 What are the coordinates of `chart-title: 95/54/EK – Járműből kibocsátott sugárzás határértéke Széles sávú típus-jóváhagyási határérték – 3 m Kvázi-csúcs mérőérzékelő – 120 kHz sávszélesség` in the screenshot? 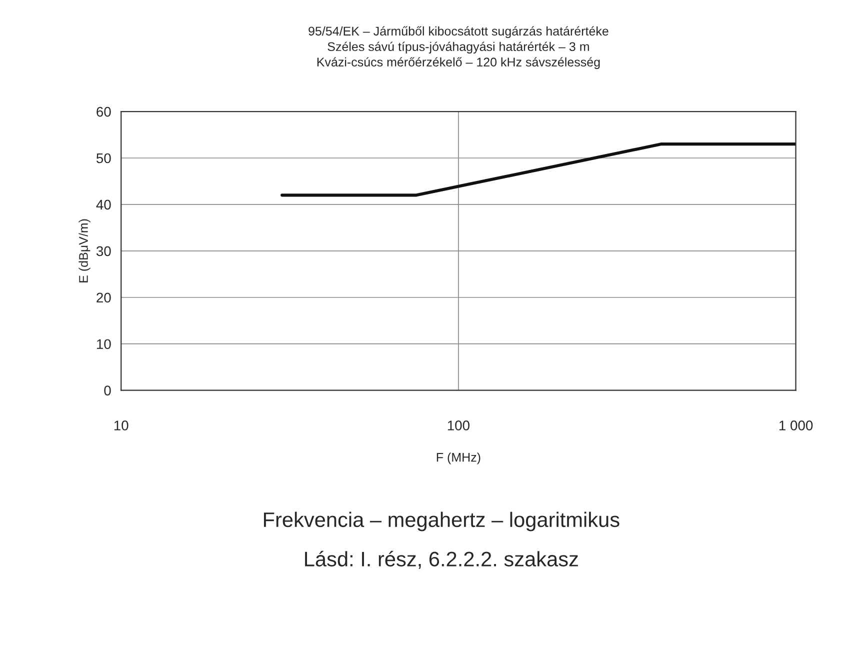 It's located at (458, 47).